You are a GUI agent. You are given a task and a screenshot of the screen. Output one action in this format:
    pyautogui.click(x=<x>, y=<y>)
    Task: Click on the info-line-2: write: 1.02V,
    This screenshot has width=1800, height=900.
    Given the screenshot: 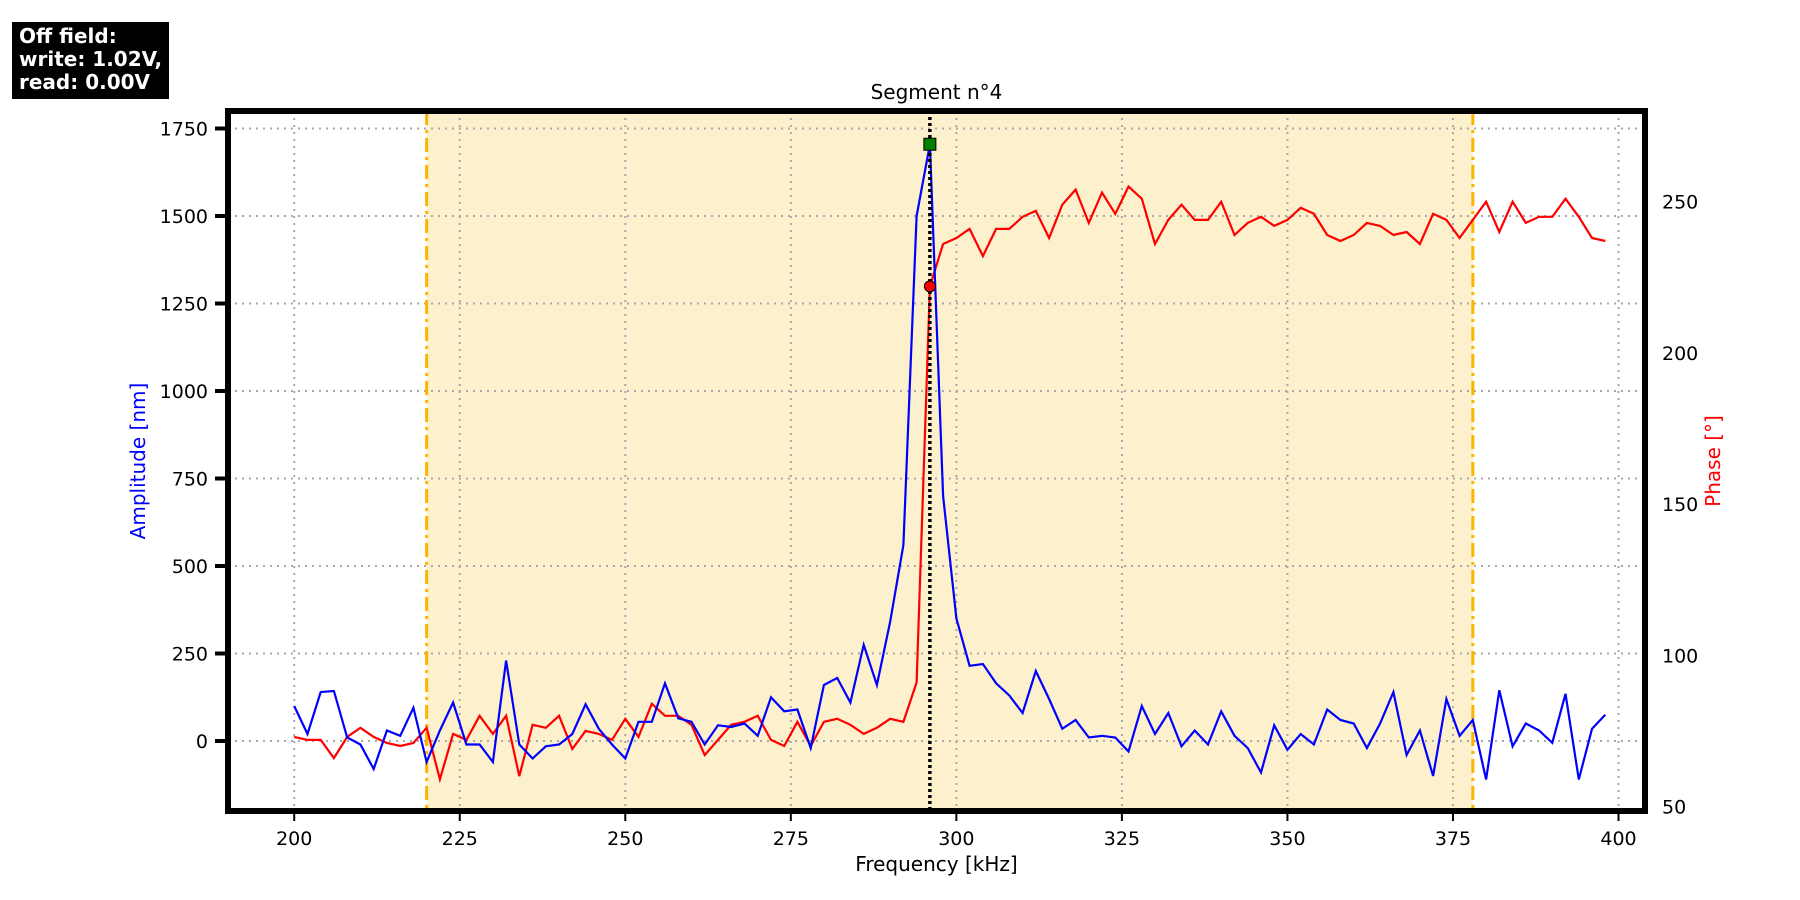 What is the action you would take?
    pyautogui.click(x=91, y=59)
    